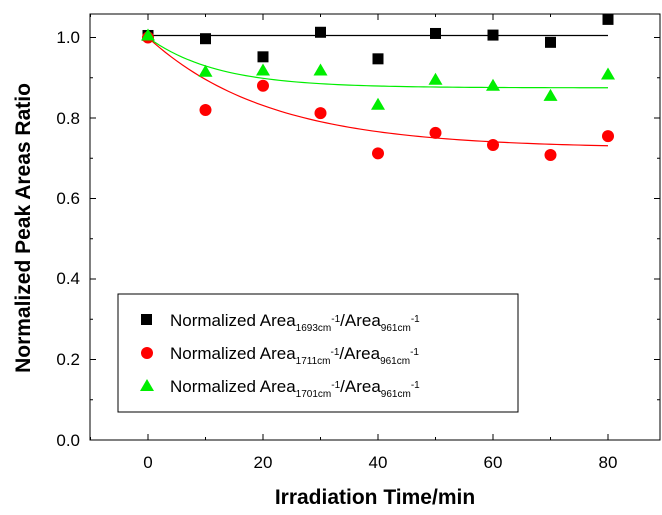 This screenshot has width=662, height=515. I want to click on legend-marker-circle, so click(147, 353).